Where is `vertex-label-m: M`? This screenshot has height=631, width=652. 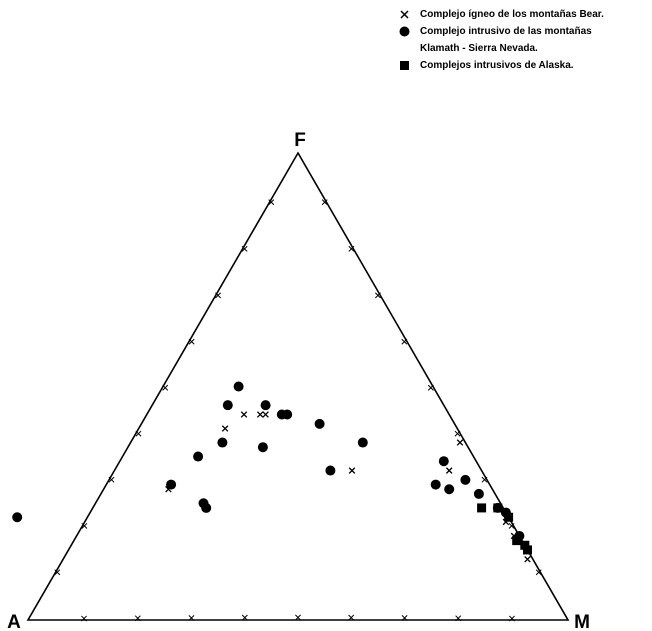 vertex-label-m: M is located at coordinates (582, 621).